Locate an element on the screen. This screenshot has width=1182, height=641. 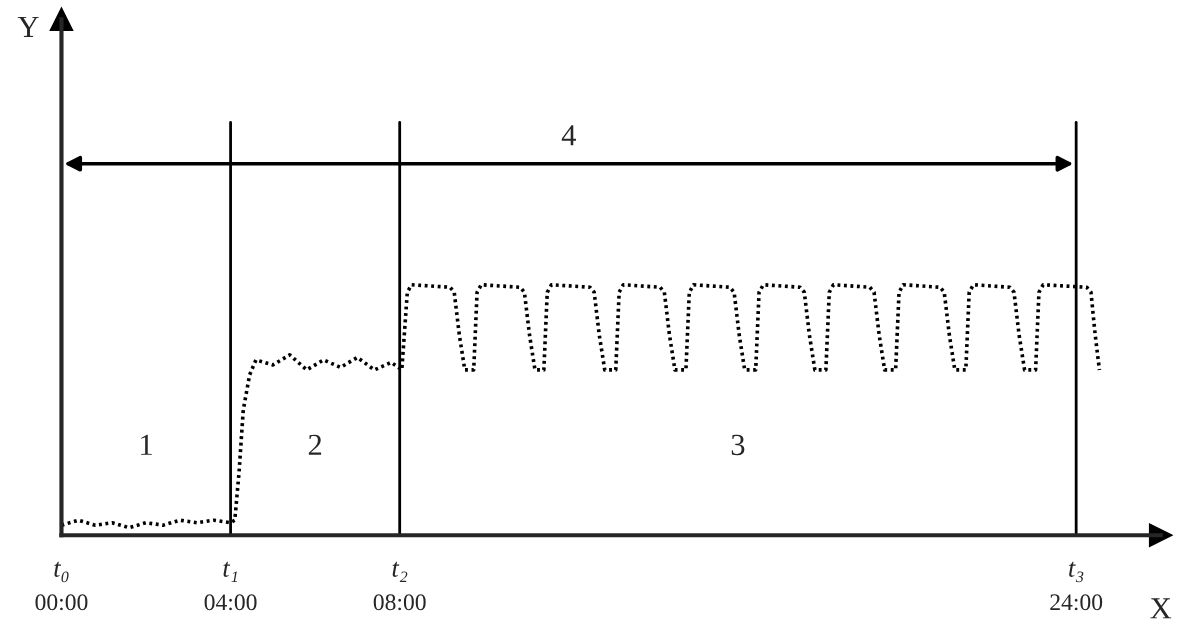
x-tick-label: 08:00 is located at coordinates (399, 602).